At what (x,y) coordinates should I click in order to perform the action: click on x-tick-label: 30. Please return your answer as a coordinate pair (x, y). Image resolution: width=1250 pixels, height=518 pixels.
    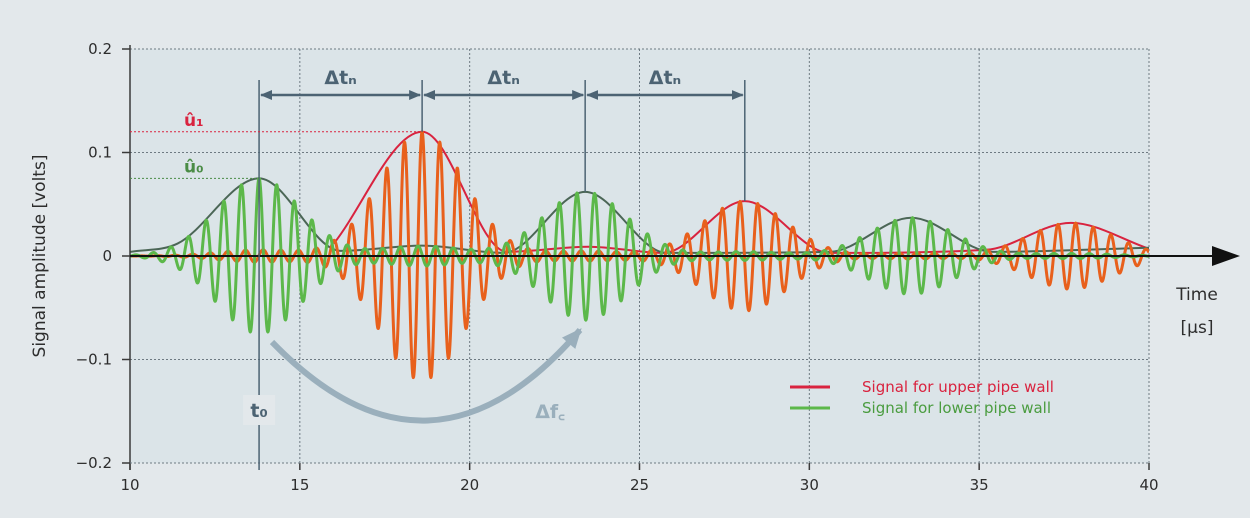
    Looking at the image, I should click on (809, 485).